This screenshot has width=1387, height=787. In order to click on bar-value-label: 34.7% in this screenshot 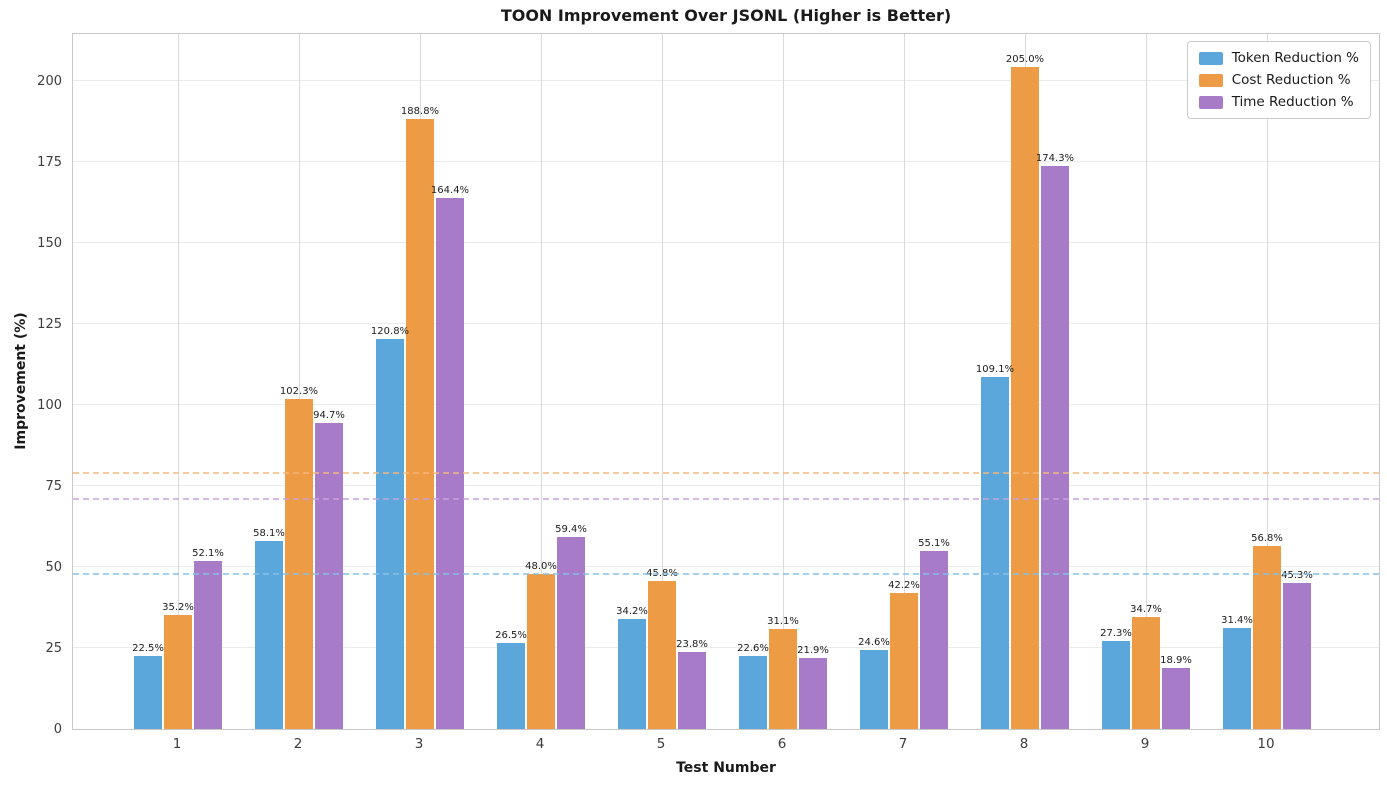, I will do `click(1146, 609)`.